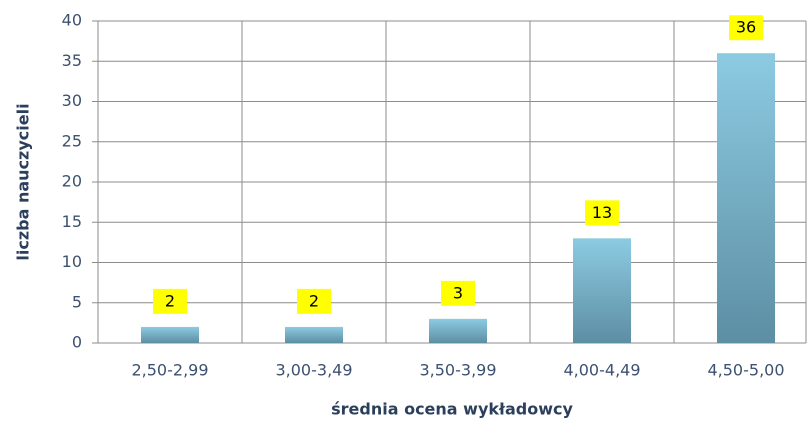 This screenshot has height=429, width=807. I want to click on x-tick-label: 3,00-3,49, so click(313, 370).